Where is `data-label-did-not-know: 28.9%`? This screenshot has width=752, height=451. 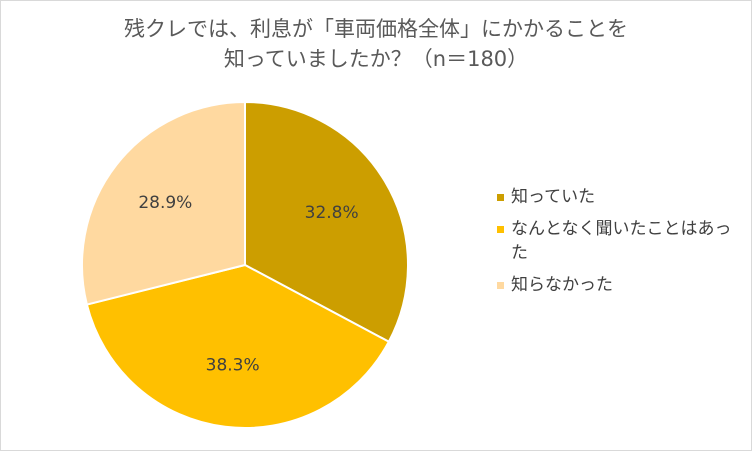 data-label-did-not-know: 28.9% is located at coordinates (165, 203).